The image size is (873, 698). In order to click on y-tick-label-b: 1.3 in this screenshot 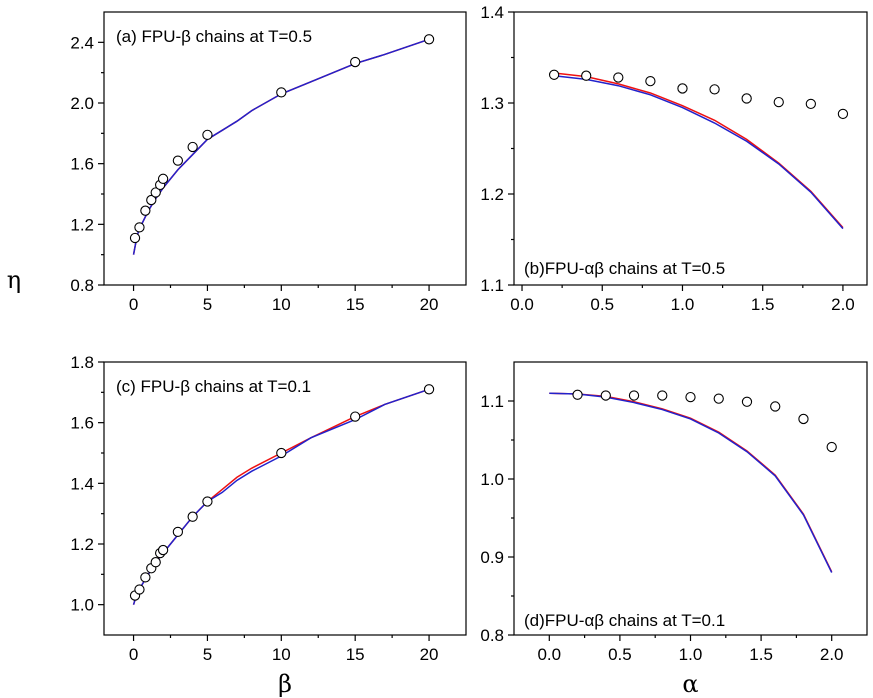, I will do `click(492, 103)`.